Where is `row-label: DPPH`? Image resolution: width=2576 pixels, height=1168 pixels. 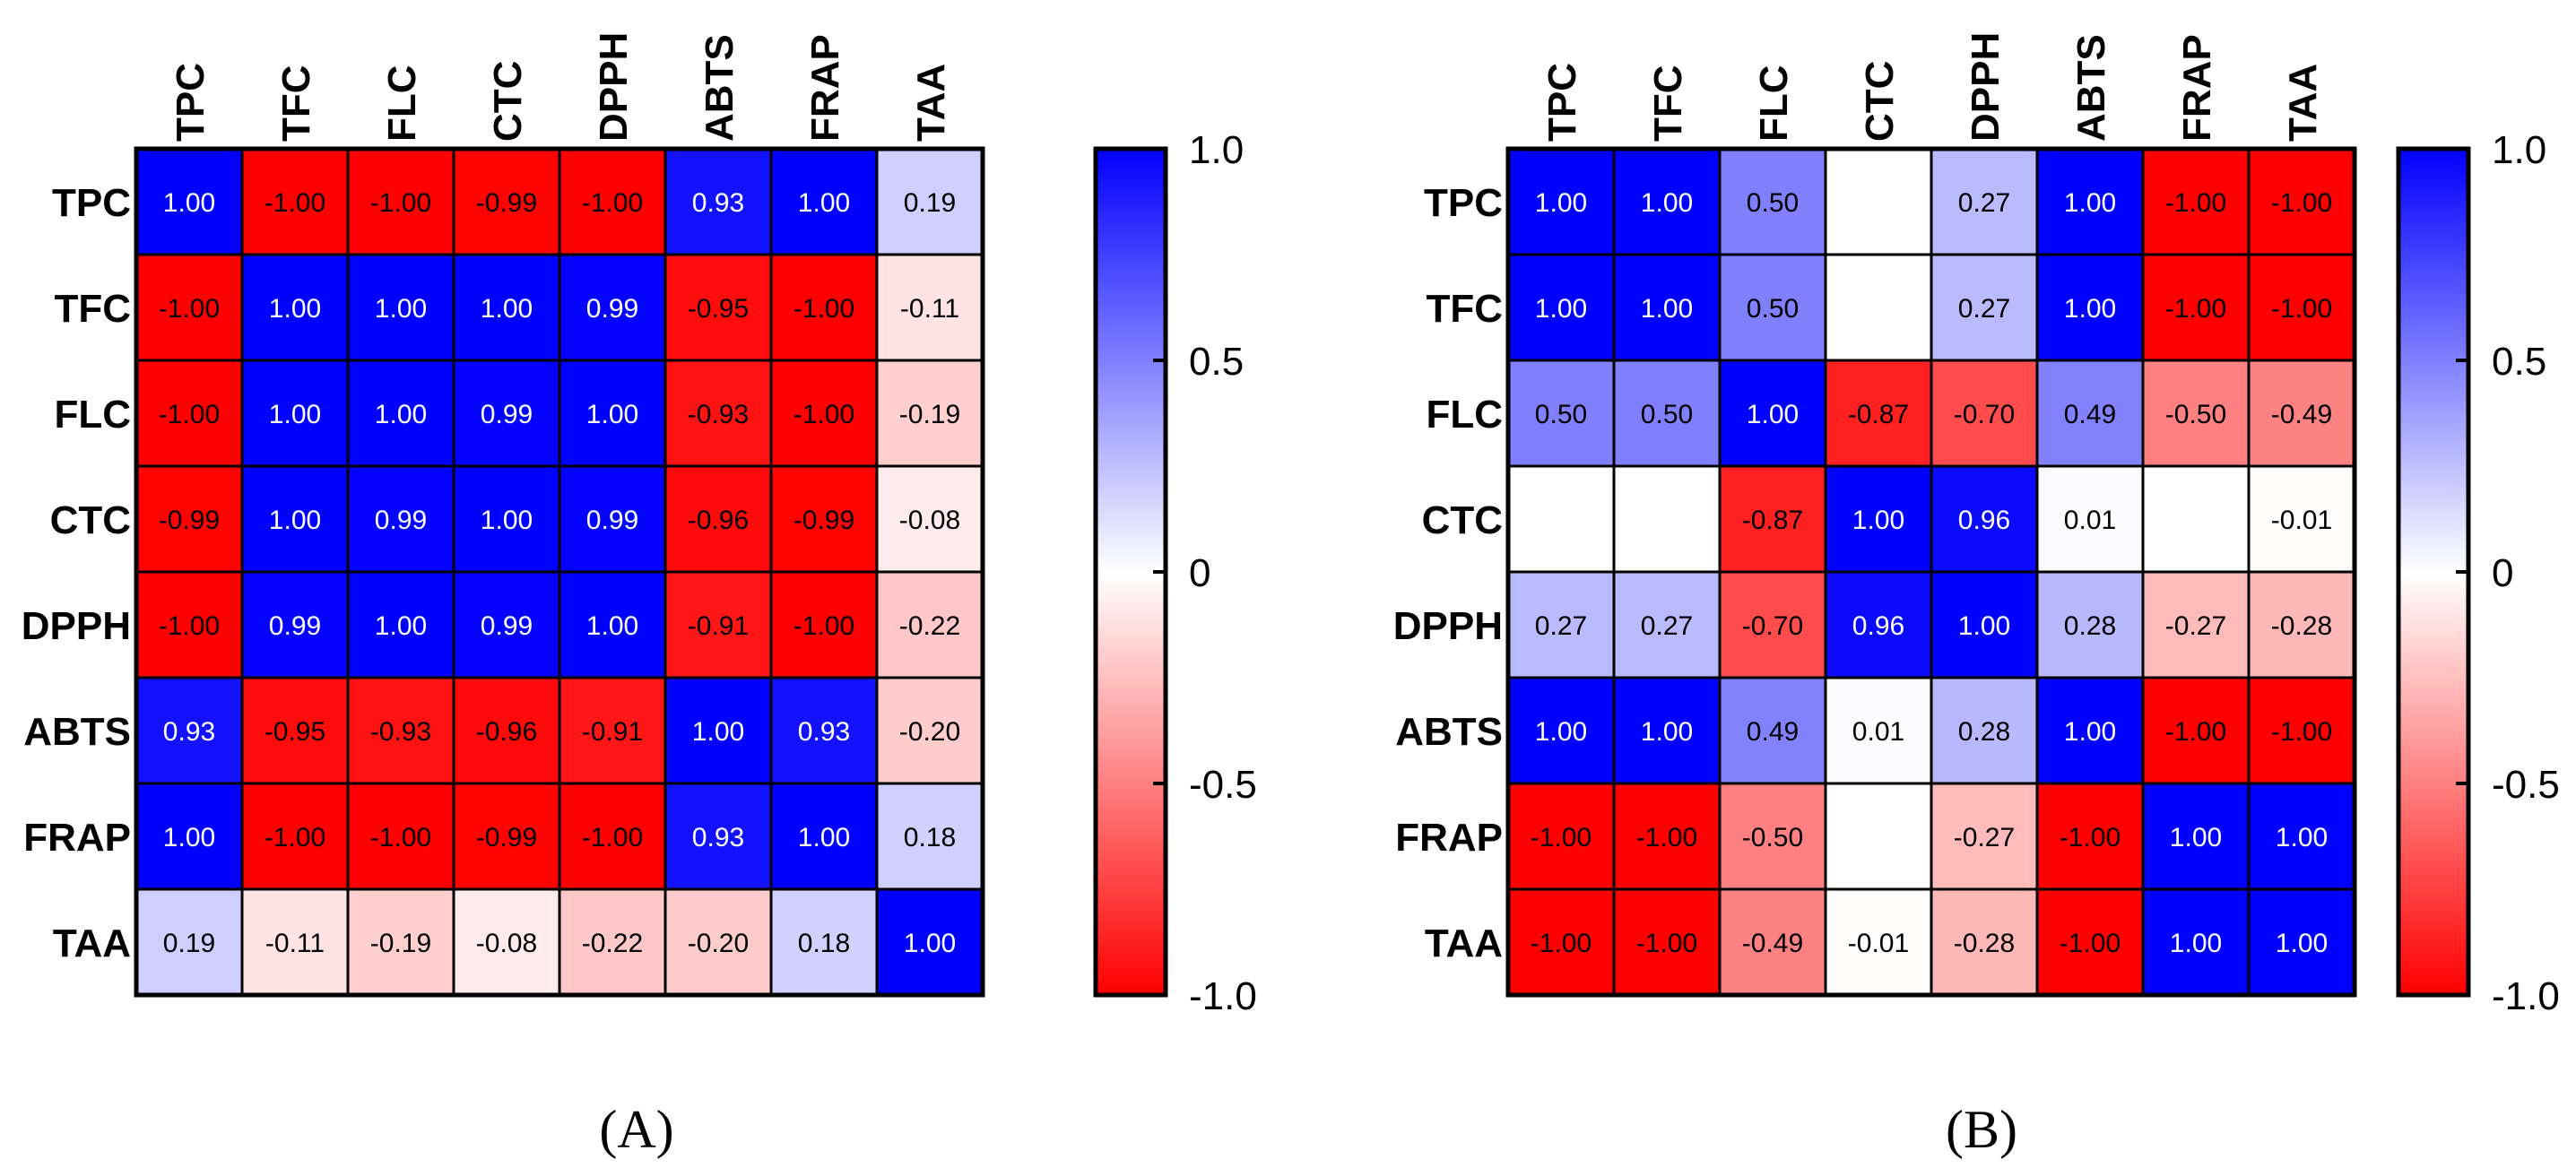
row-label: DPPH is located at coordinates (76, 626).